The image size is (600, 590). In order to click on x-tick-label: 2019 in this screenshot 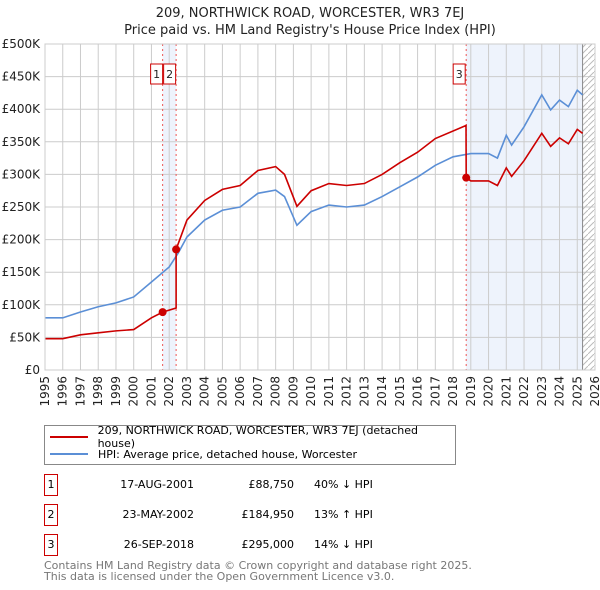, I will do `click(471, 391)`.